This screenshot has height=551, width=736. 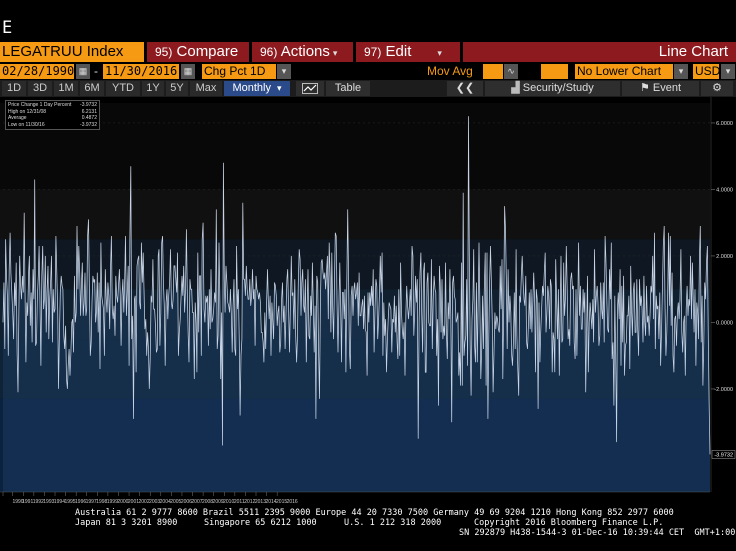 What do you see at coordinates (164, 52) in the screenshot?
I see `compare-number: 95)` at bounding box center [164, 52].